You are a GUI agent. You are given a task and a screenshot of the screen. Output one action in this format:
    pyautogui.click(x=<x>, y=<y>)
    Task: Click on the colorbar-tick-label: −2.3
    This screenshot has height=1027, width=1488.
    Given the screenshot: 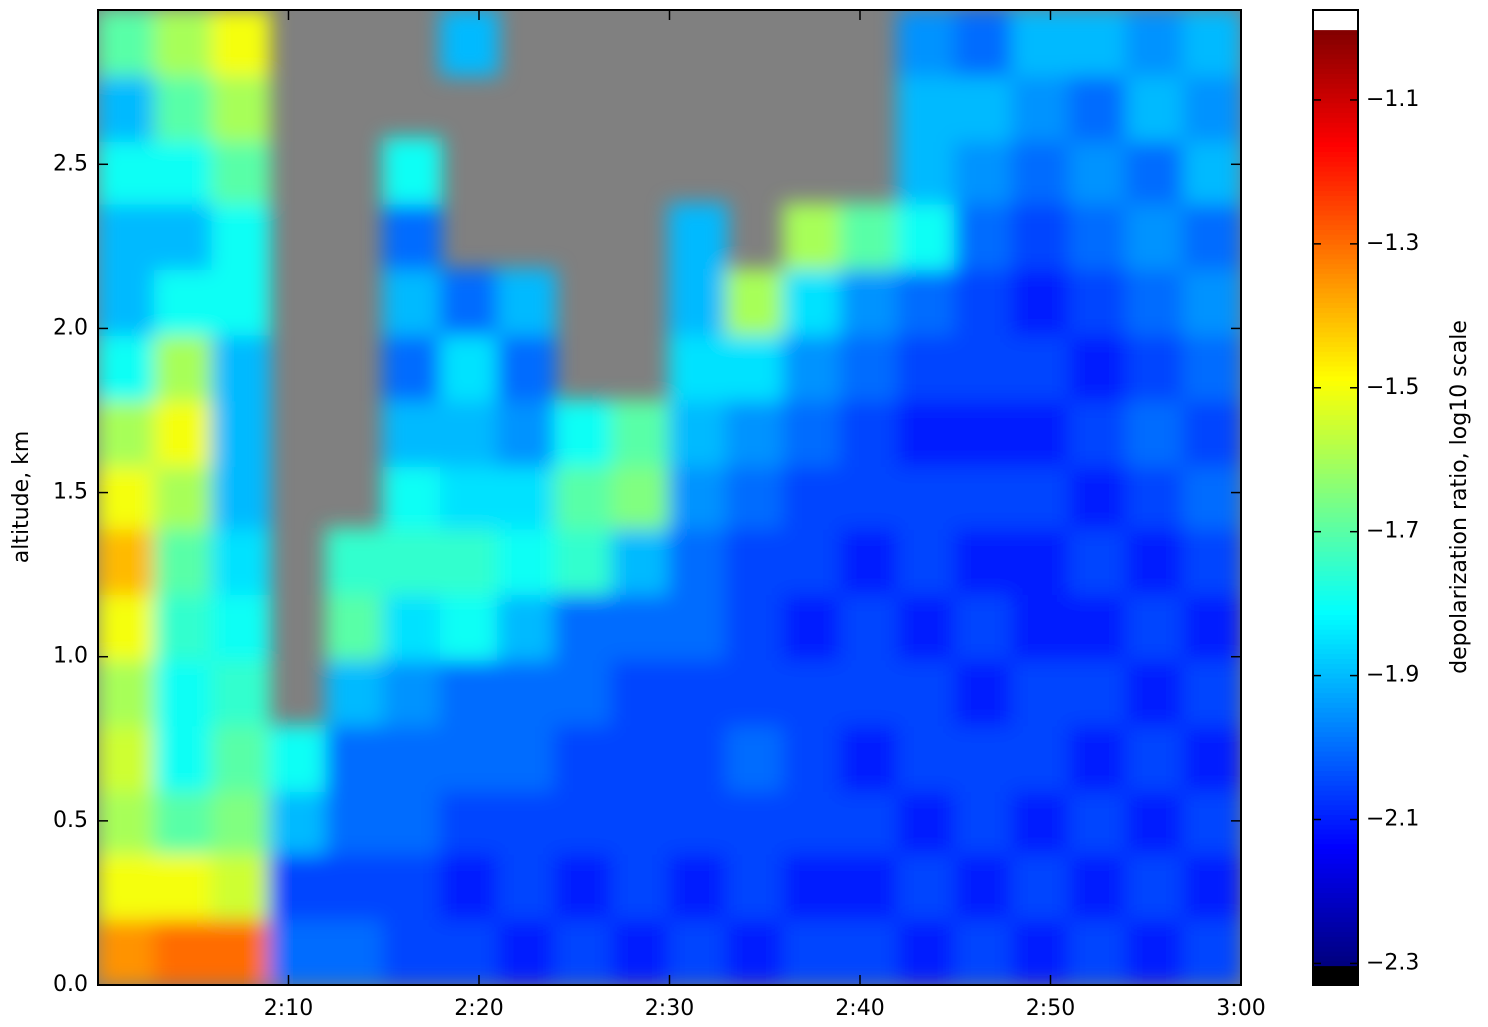 What is the action you would take?
    pyautogui.click(x=1392, y=962)
    